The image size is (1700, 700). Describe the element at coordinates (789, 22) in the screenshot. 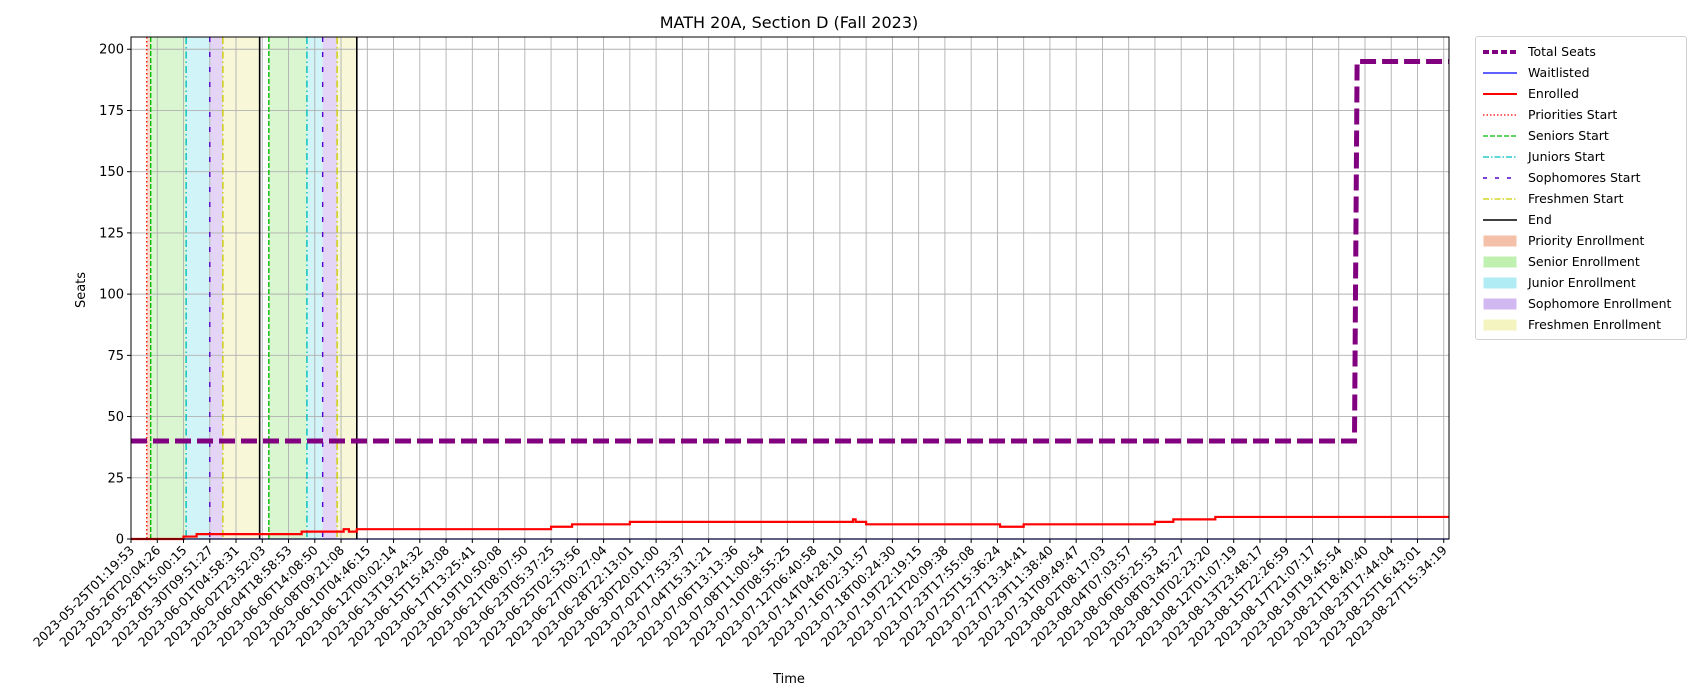

I see `chart-title: MATH 20A, Section D (Fall 2023)` at that location.